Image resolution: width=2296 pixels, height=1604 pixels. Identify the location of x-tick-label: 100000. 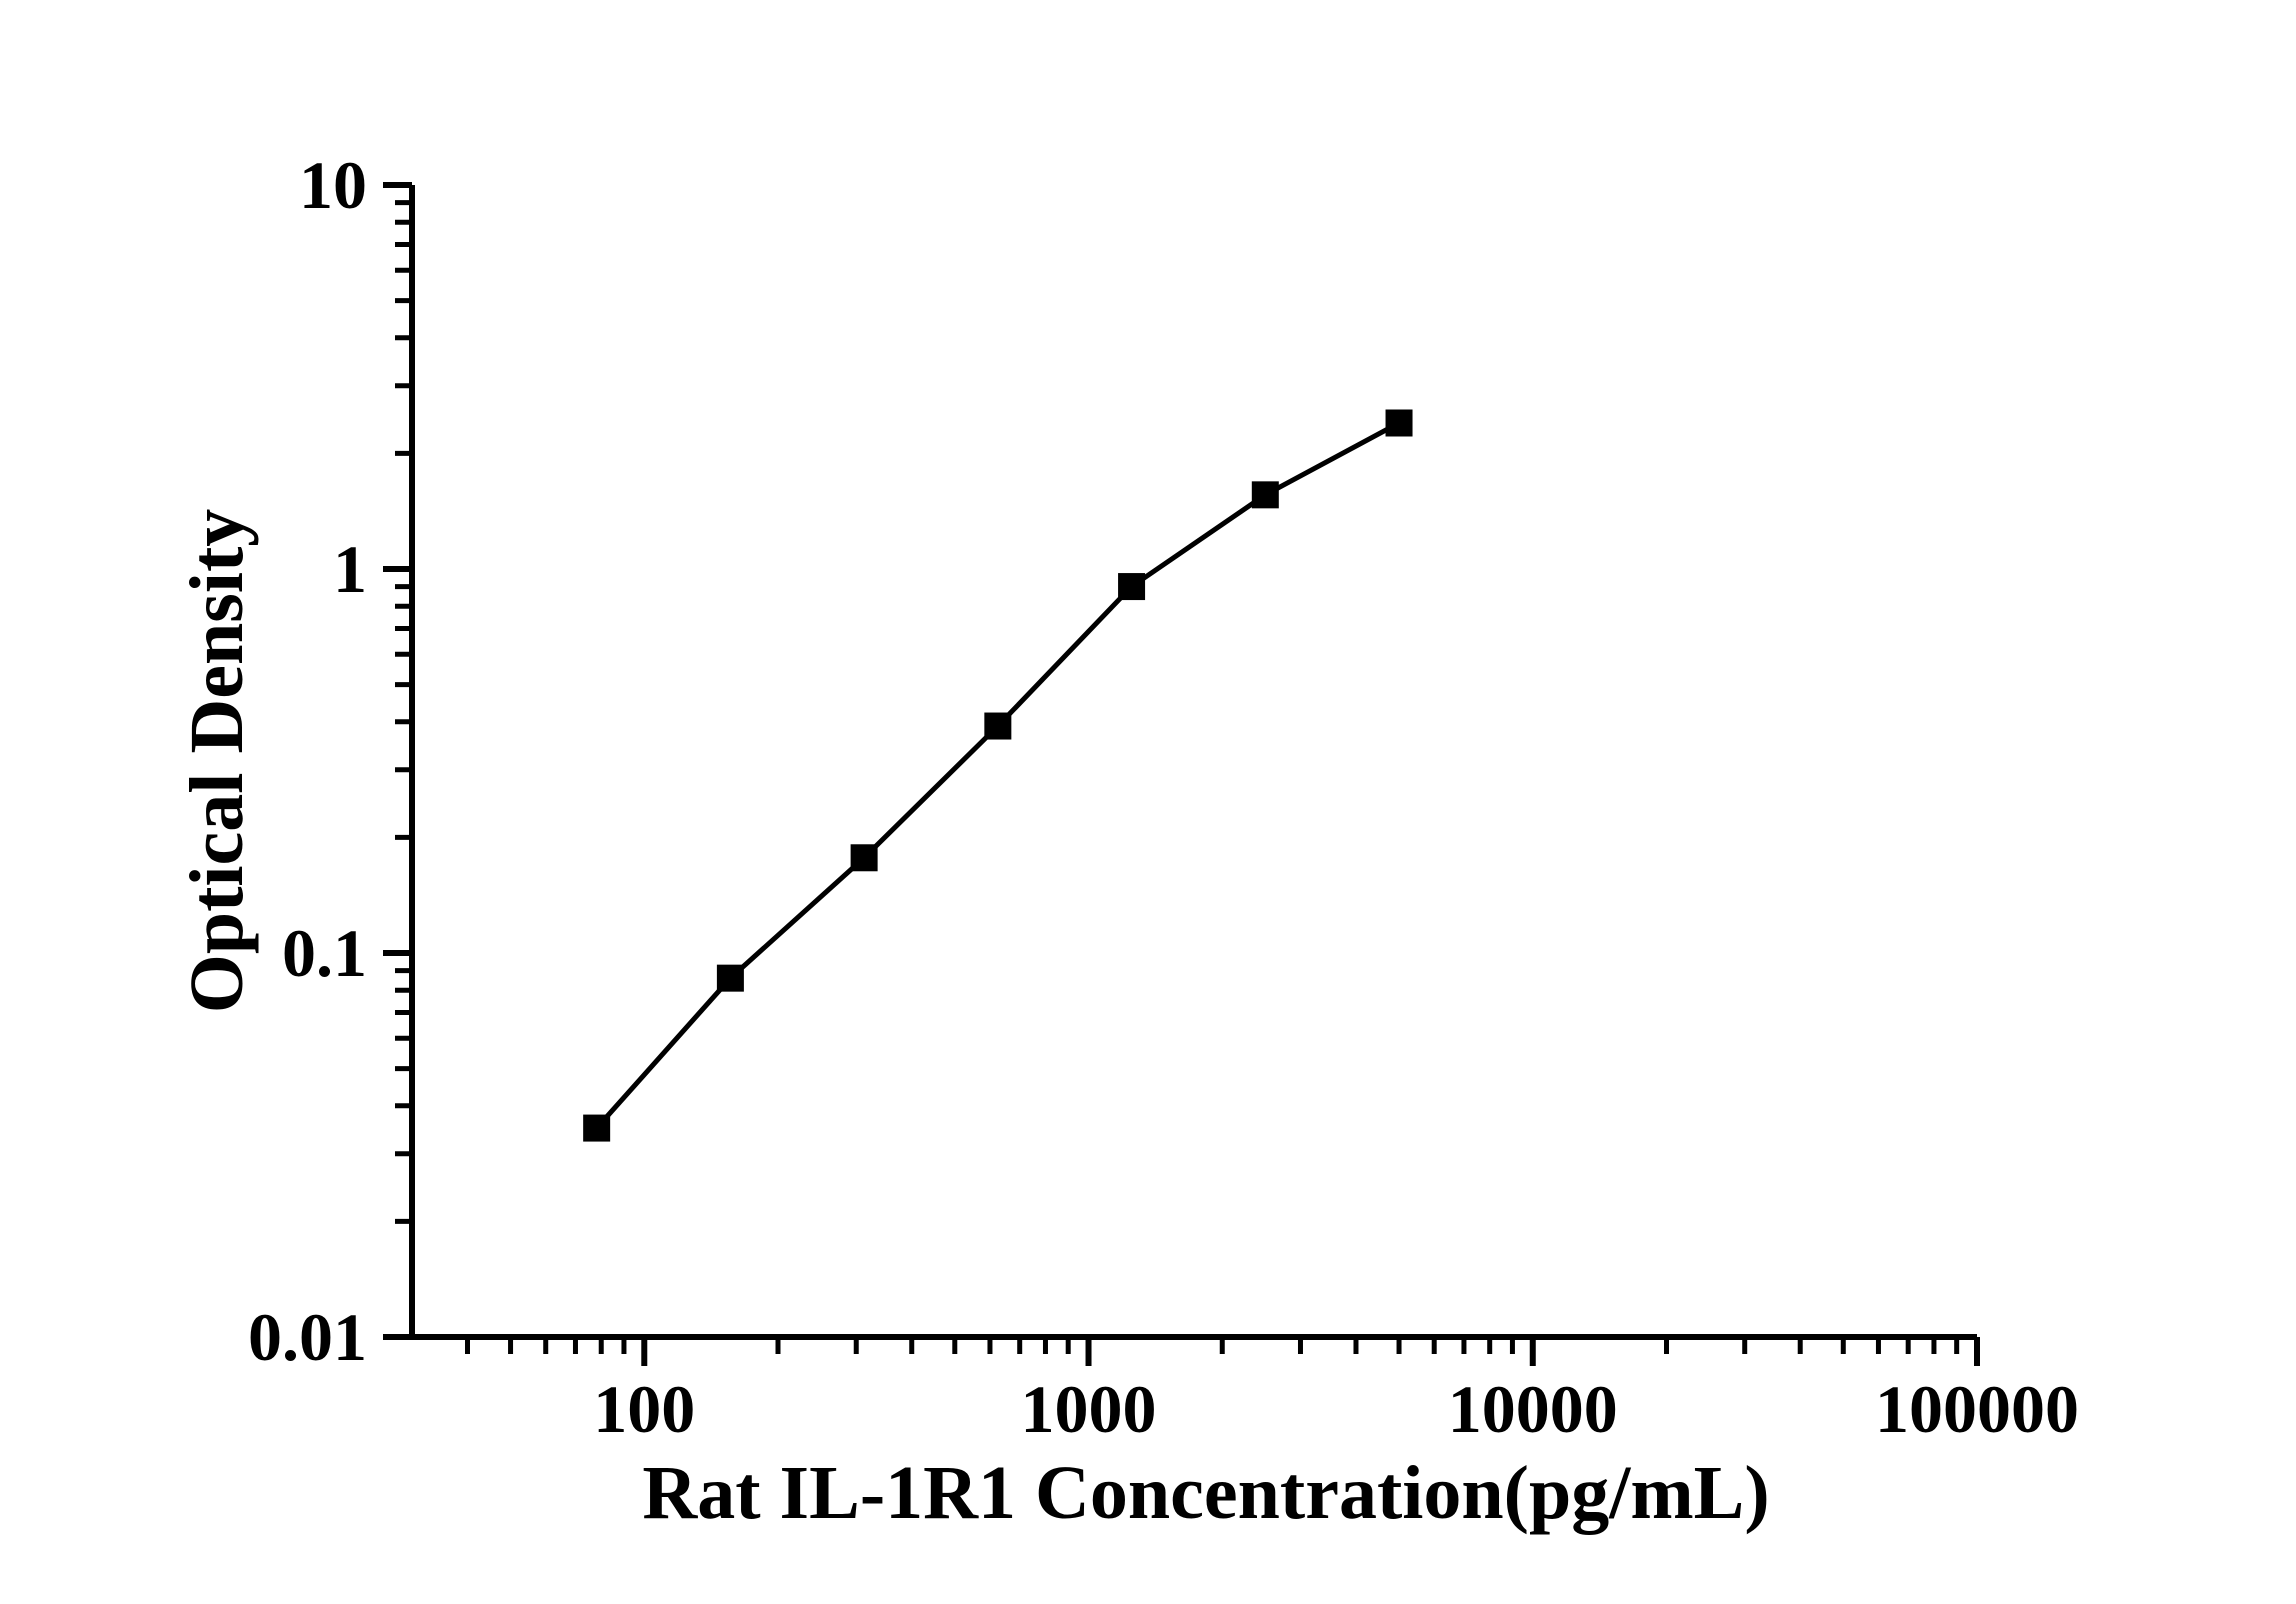
(1977, 1409).